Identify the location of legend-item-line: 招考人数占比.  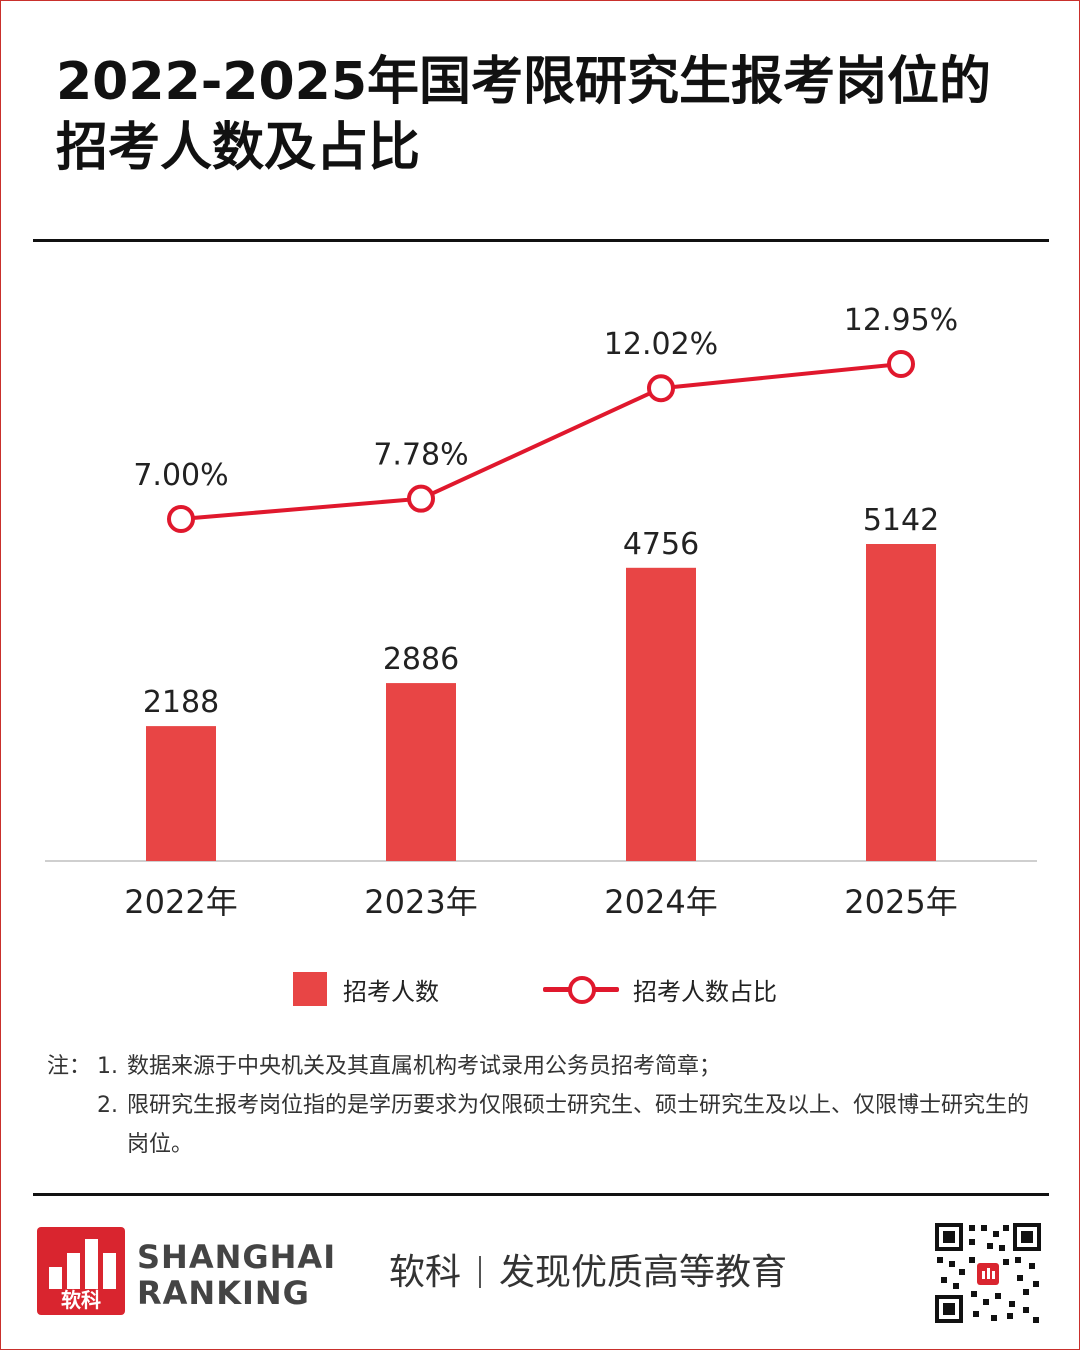
(660, 989).